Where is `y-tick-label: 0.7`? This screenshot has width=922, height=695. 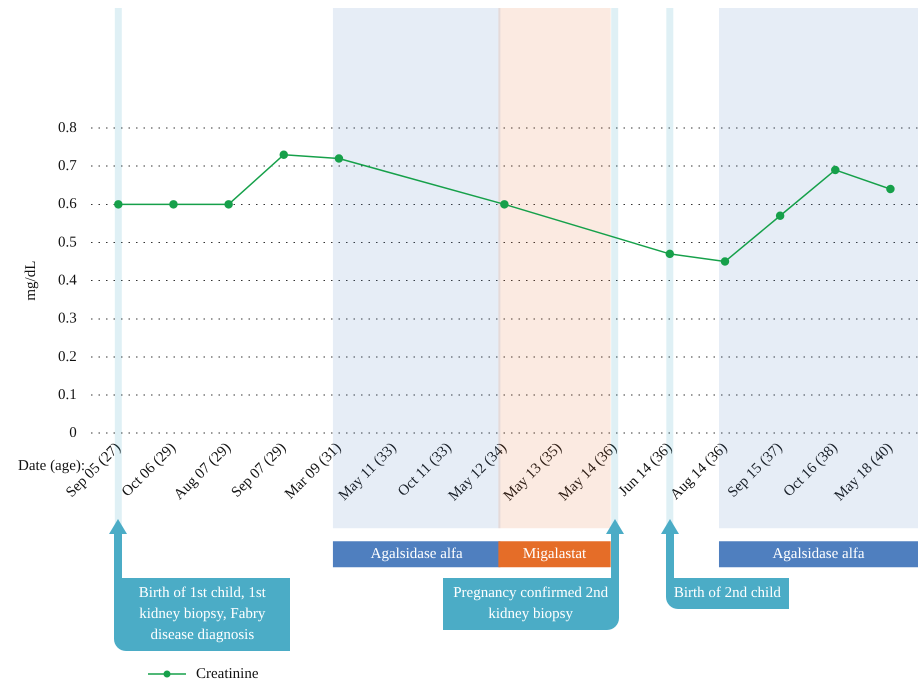 y-tick-label: 0.7 is located at coordinates (68, 166).